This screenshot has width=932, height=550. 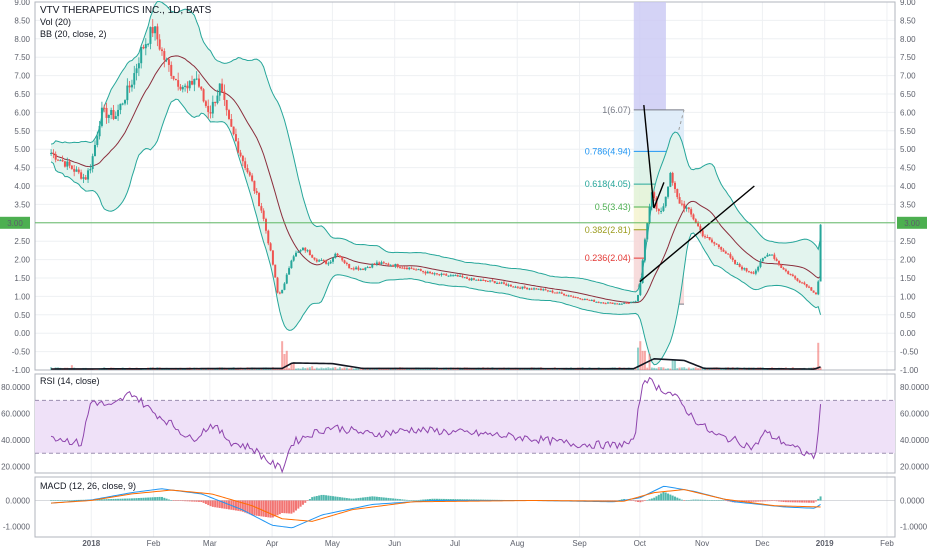 I want to click on volume-indicator-label: Vol (20), so click(x=55, y=22).